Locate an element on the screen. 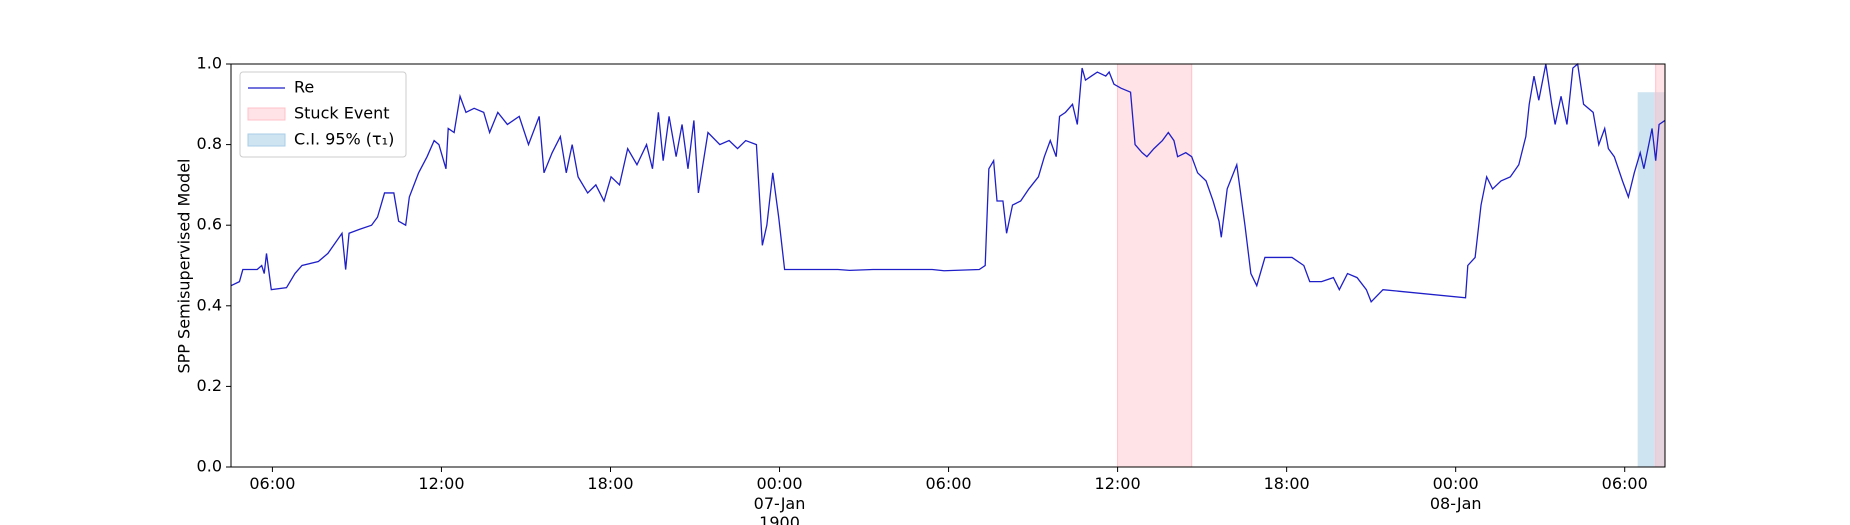  legend-label: Stuck Event is located at coordinates (342, 113).